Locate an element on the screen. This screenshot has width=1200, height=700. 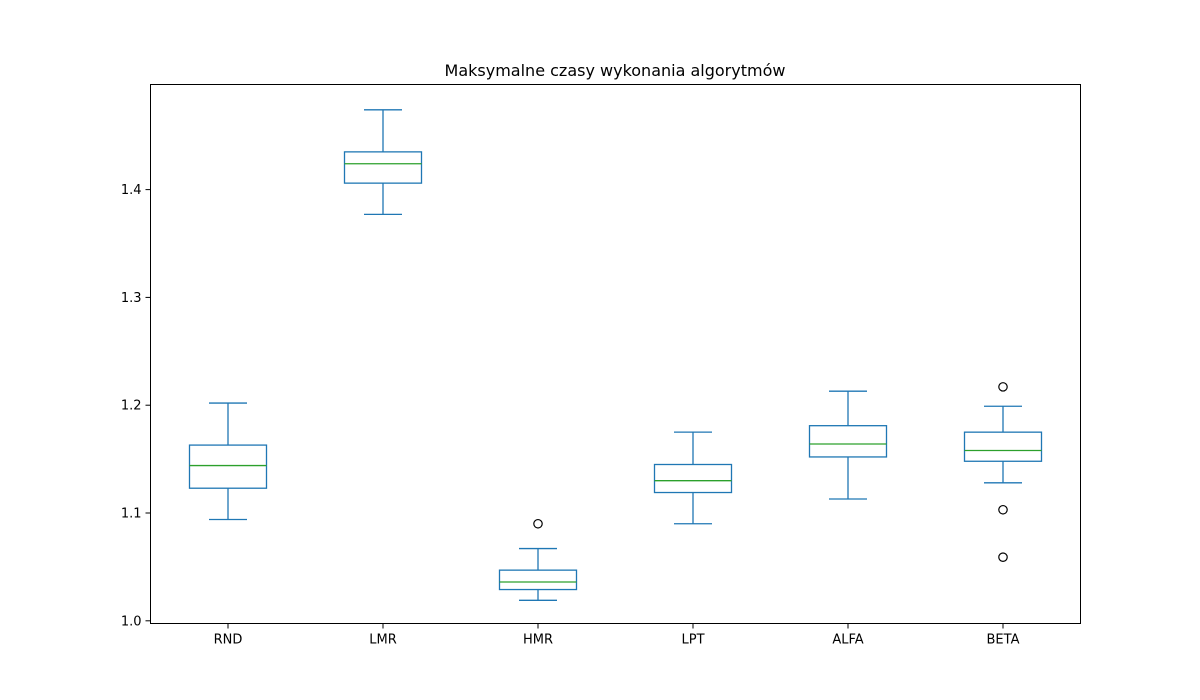
y-tick-label: 1.0 is located at coordinates (131, 621).